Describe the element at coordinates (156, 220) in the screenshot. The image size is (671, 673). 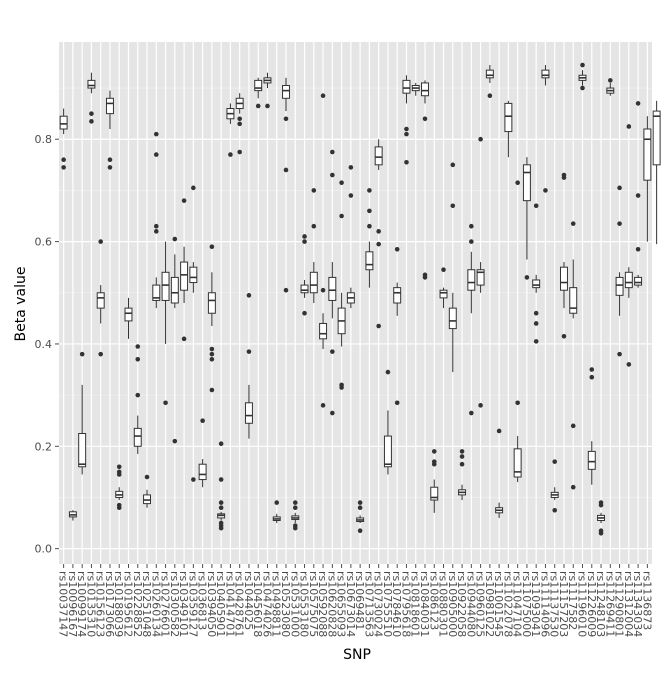
I see `snp-box-rs10260134` at that location.